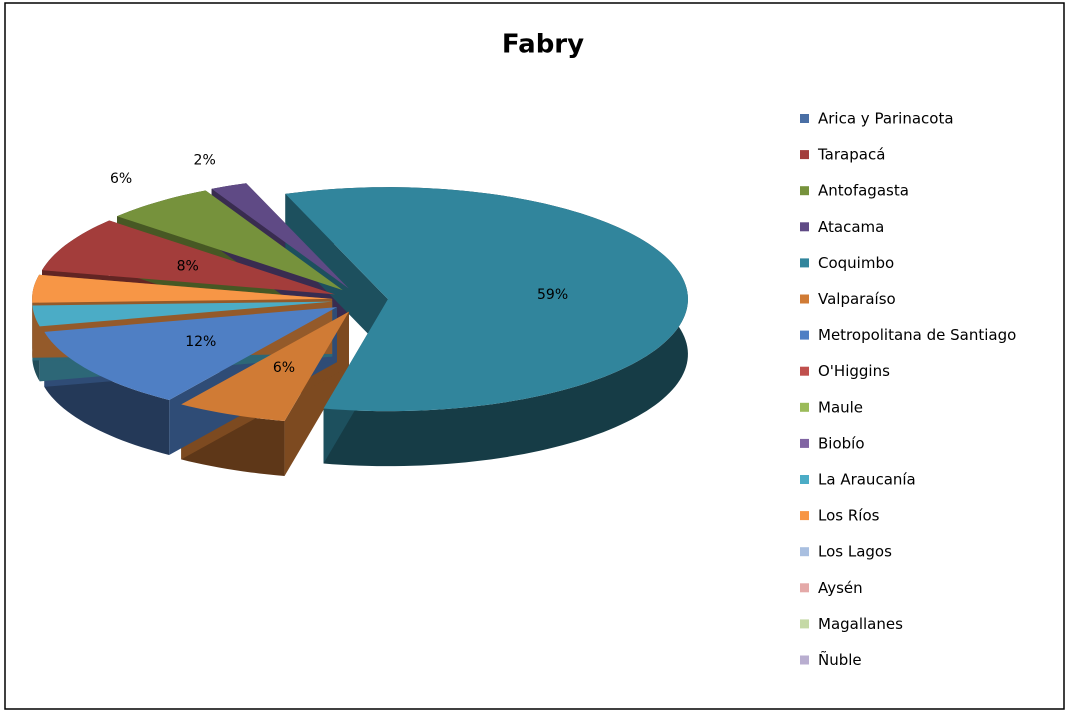 This screenshot has height=713, width=1068. What do you see at coordinates (840, 659) in the screenshot?
I see `legend-label: Ñuble` at bounding box center [840, 659].